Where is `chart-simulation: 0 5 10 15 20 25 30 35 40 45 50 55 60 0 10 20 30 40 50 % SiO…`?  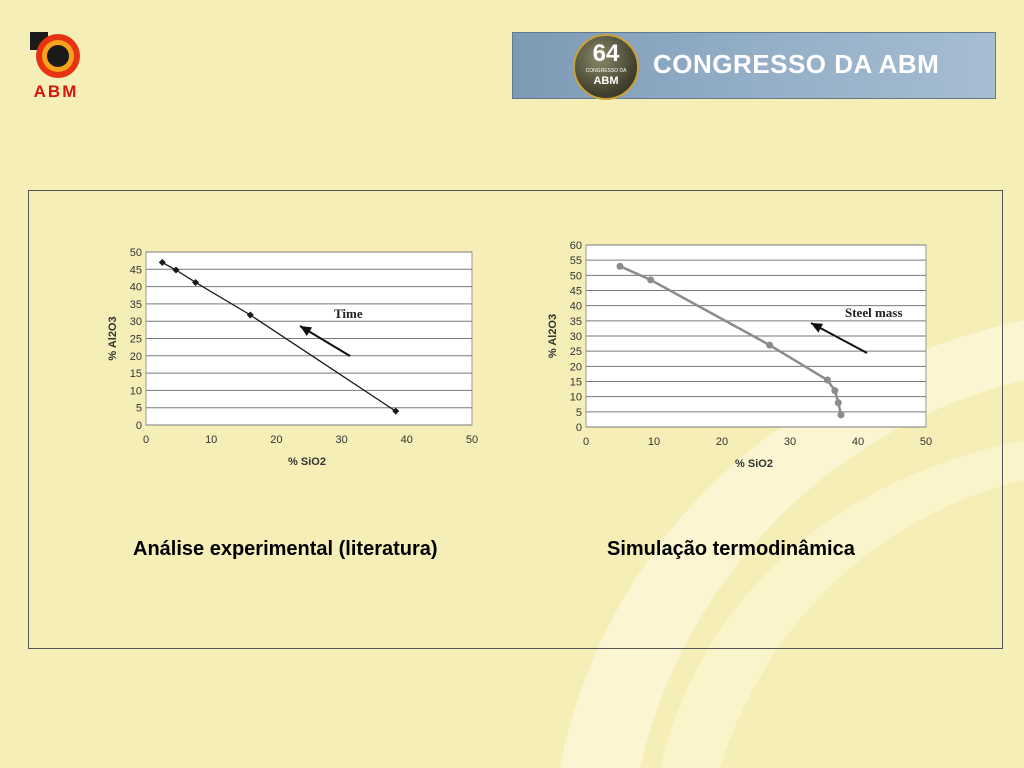 chart-simulation: 0 5 10 15 20 25 30 35 40 45 50 55 60 0 10 20 30 40 50 % SiO… is located at coordinates (739, 355).